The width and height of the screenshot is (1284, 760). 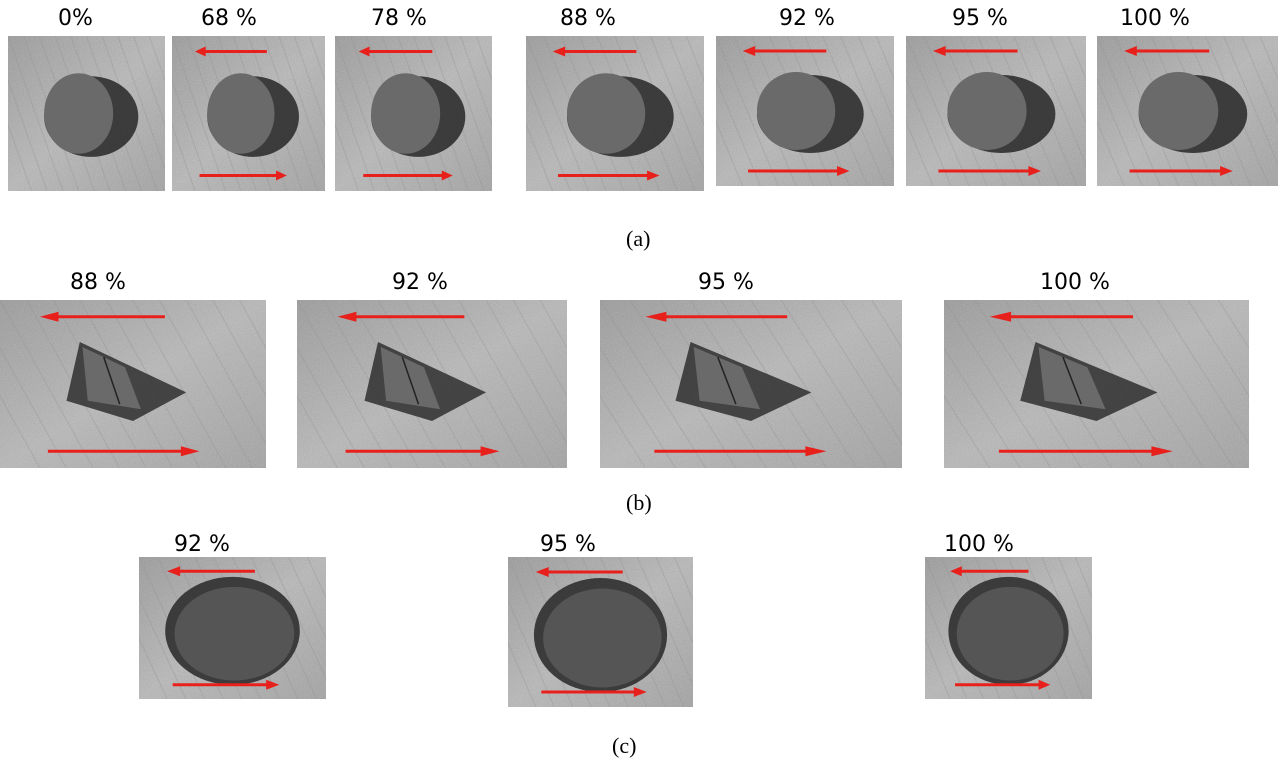 What do you see at coordinates (588, 18) in the screenshot?
I see `panel-a4-label: 88 %` at bounding box center [588, 18].